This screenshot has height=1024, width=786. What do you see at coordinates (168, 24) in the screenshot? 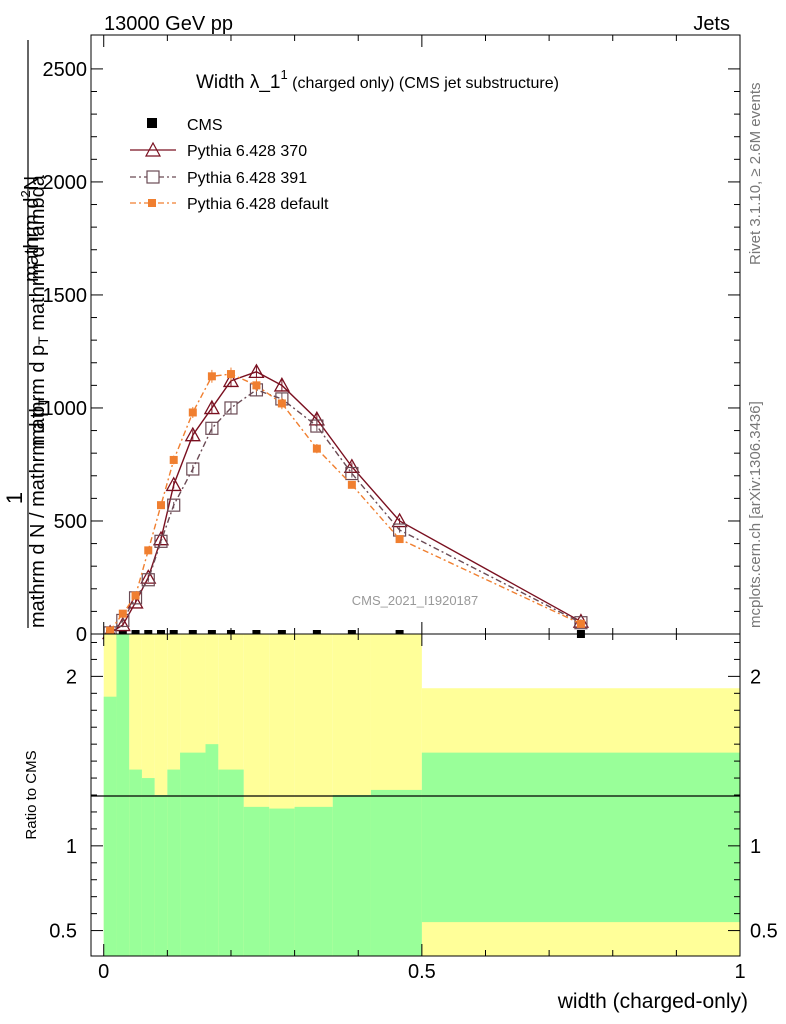
I see `energy-label: 13000 GeV pp` at bounding box center [168, 24].